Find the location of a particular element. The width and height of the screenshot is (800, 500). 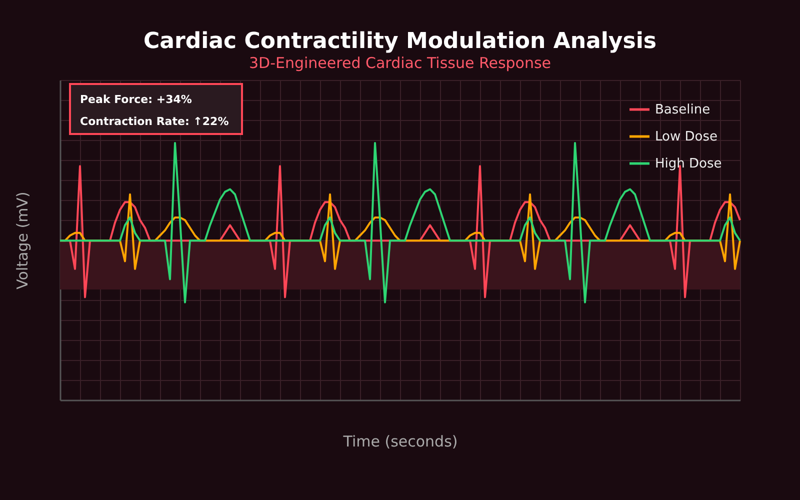

chart-subtitle: 3D-Engineered Cardiac Tissue Response is located at coordinates (400, 63).